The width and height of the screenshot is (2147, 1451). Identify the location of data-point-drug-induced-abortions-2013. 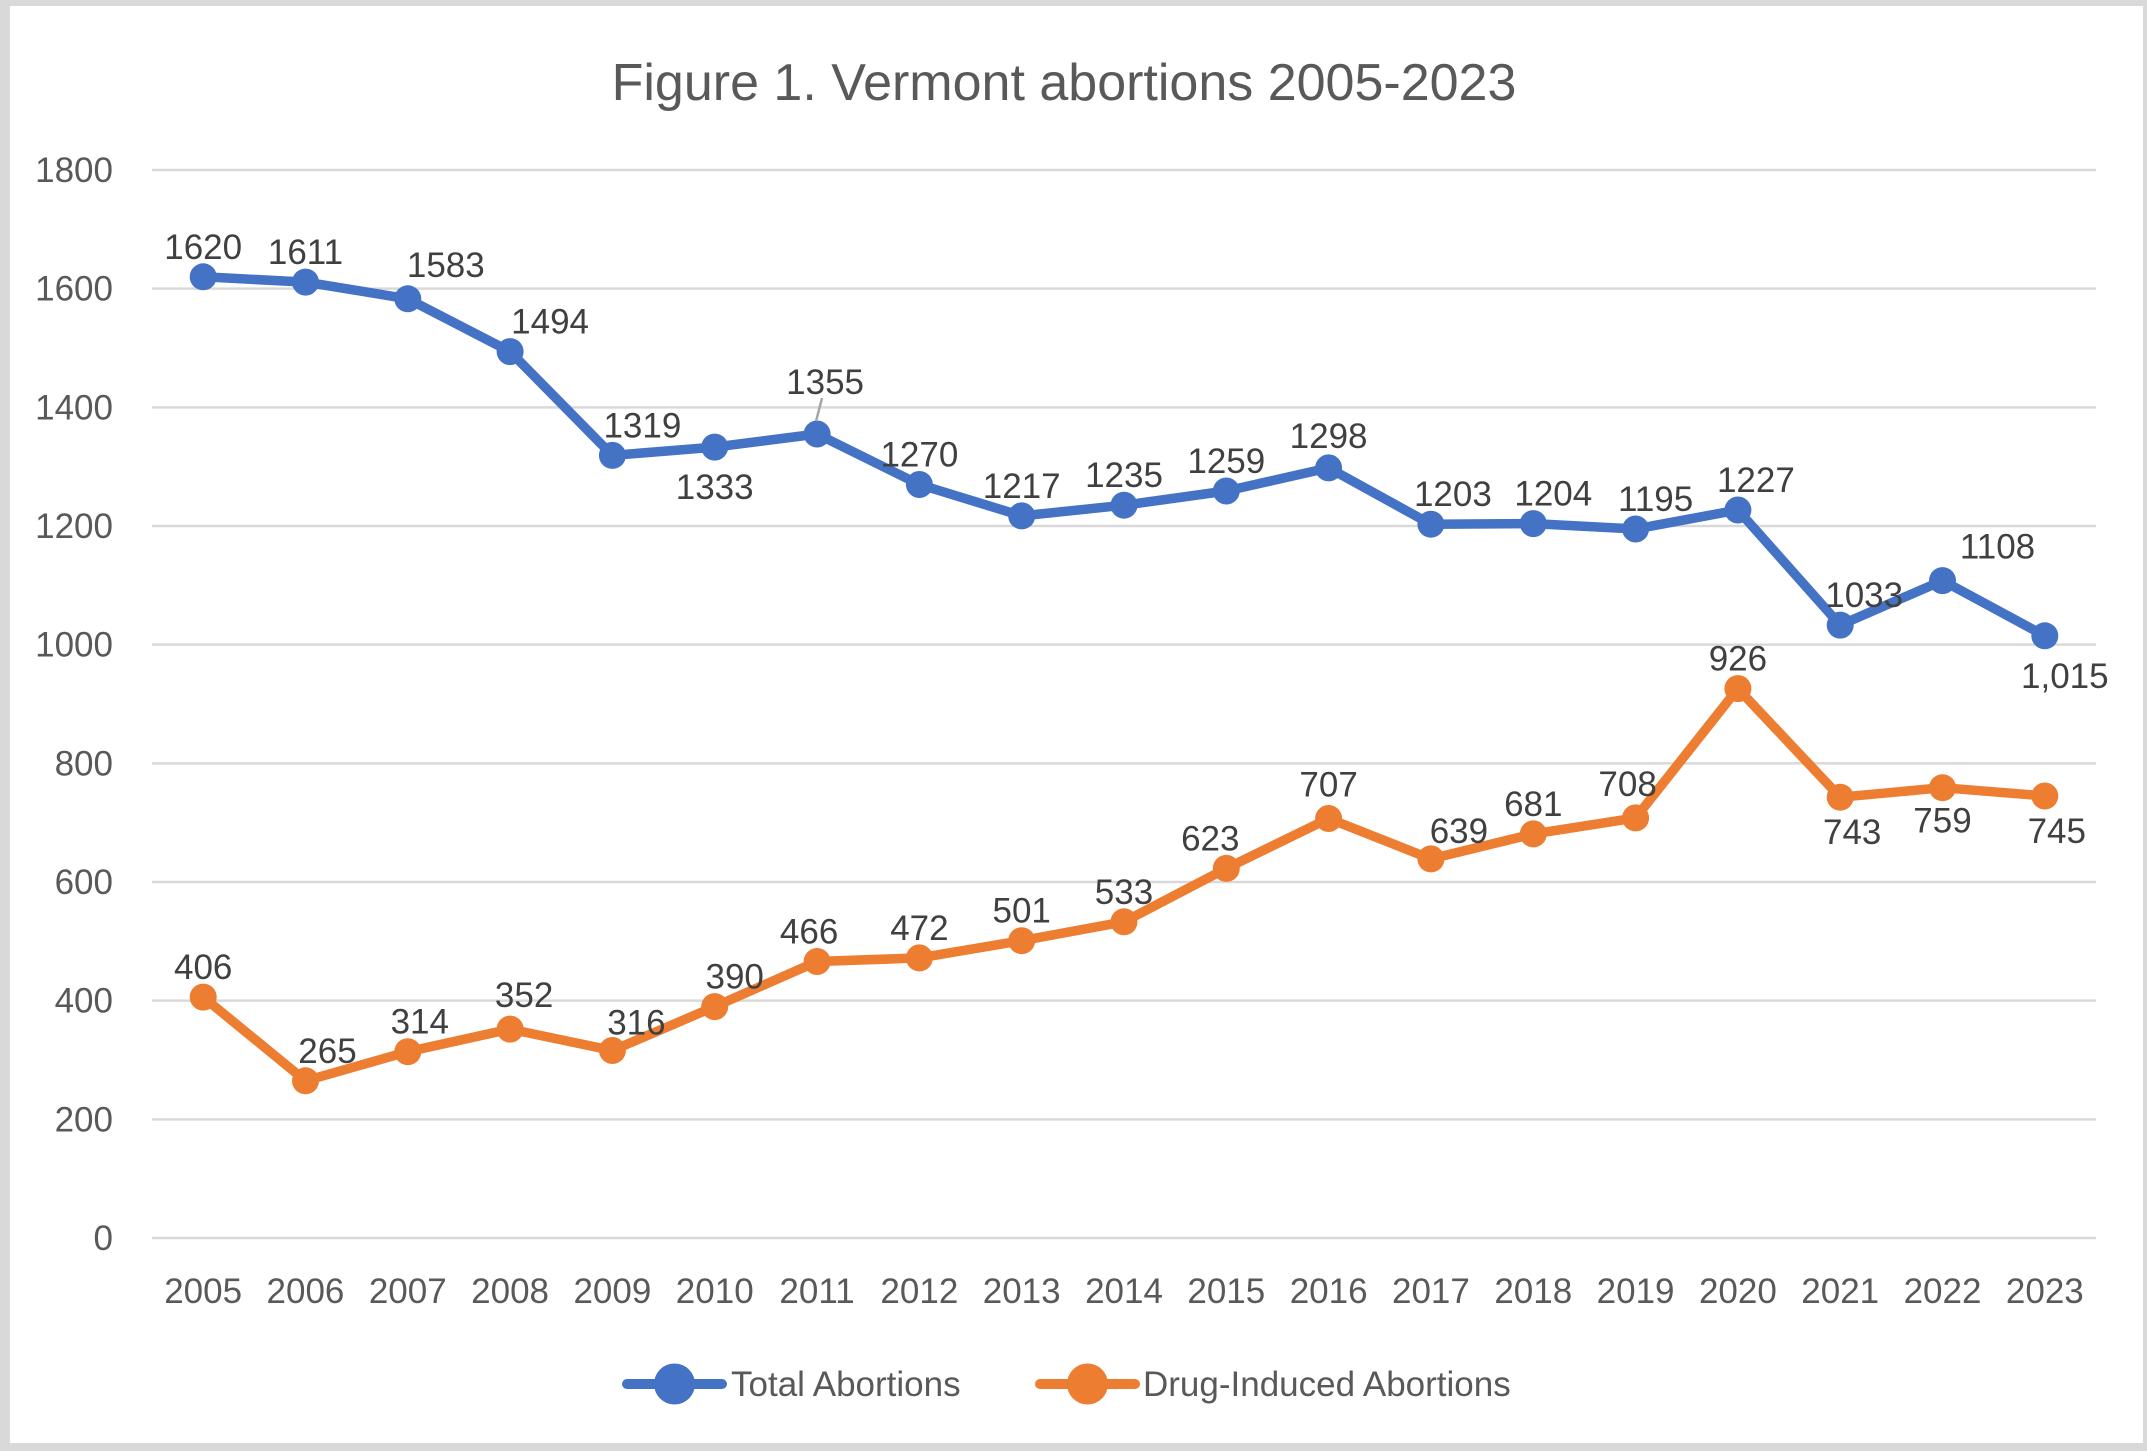
(1022, 941).